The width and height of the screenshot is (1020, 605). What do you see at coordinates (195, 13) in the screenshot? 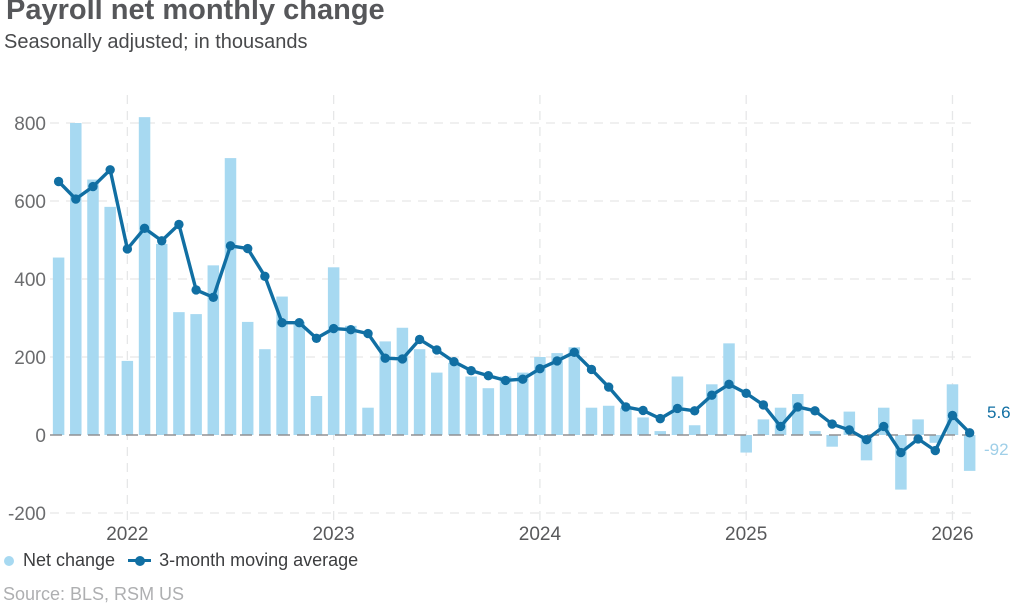
I see `chart-title: Payroll net monthly change` at bounding box center [195, 13].